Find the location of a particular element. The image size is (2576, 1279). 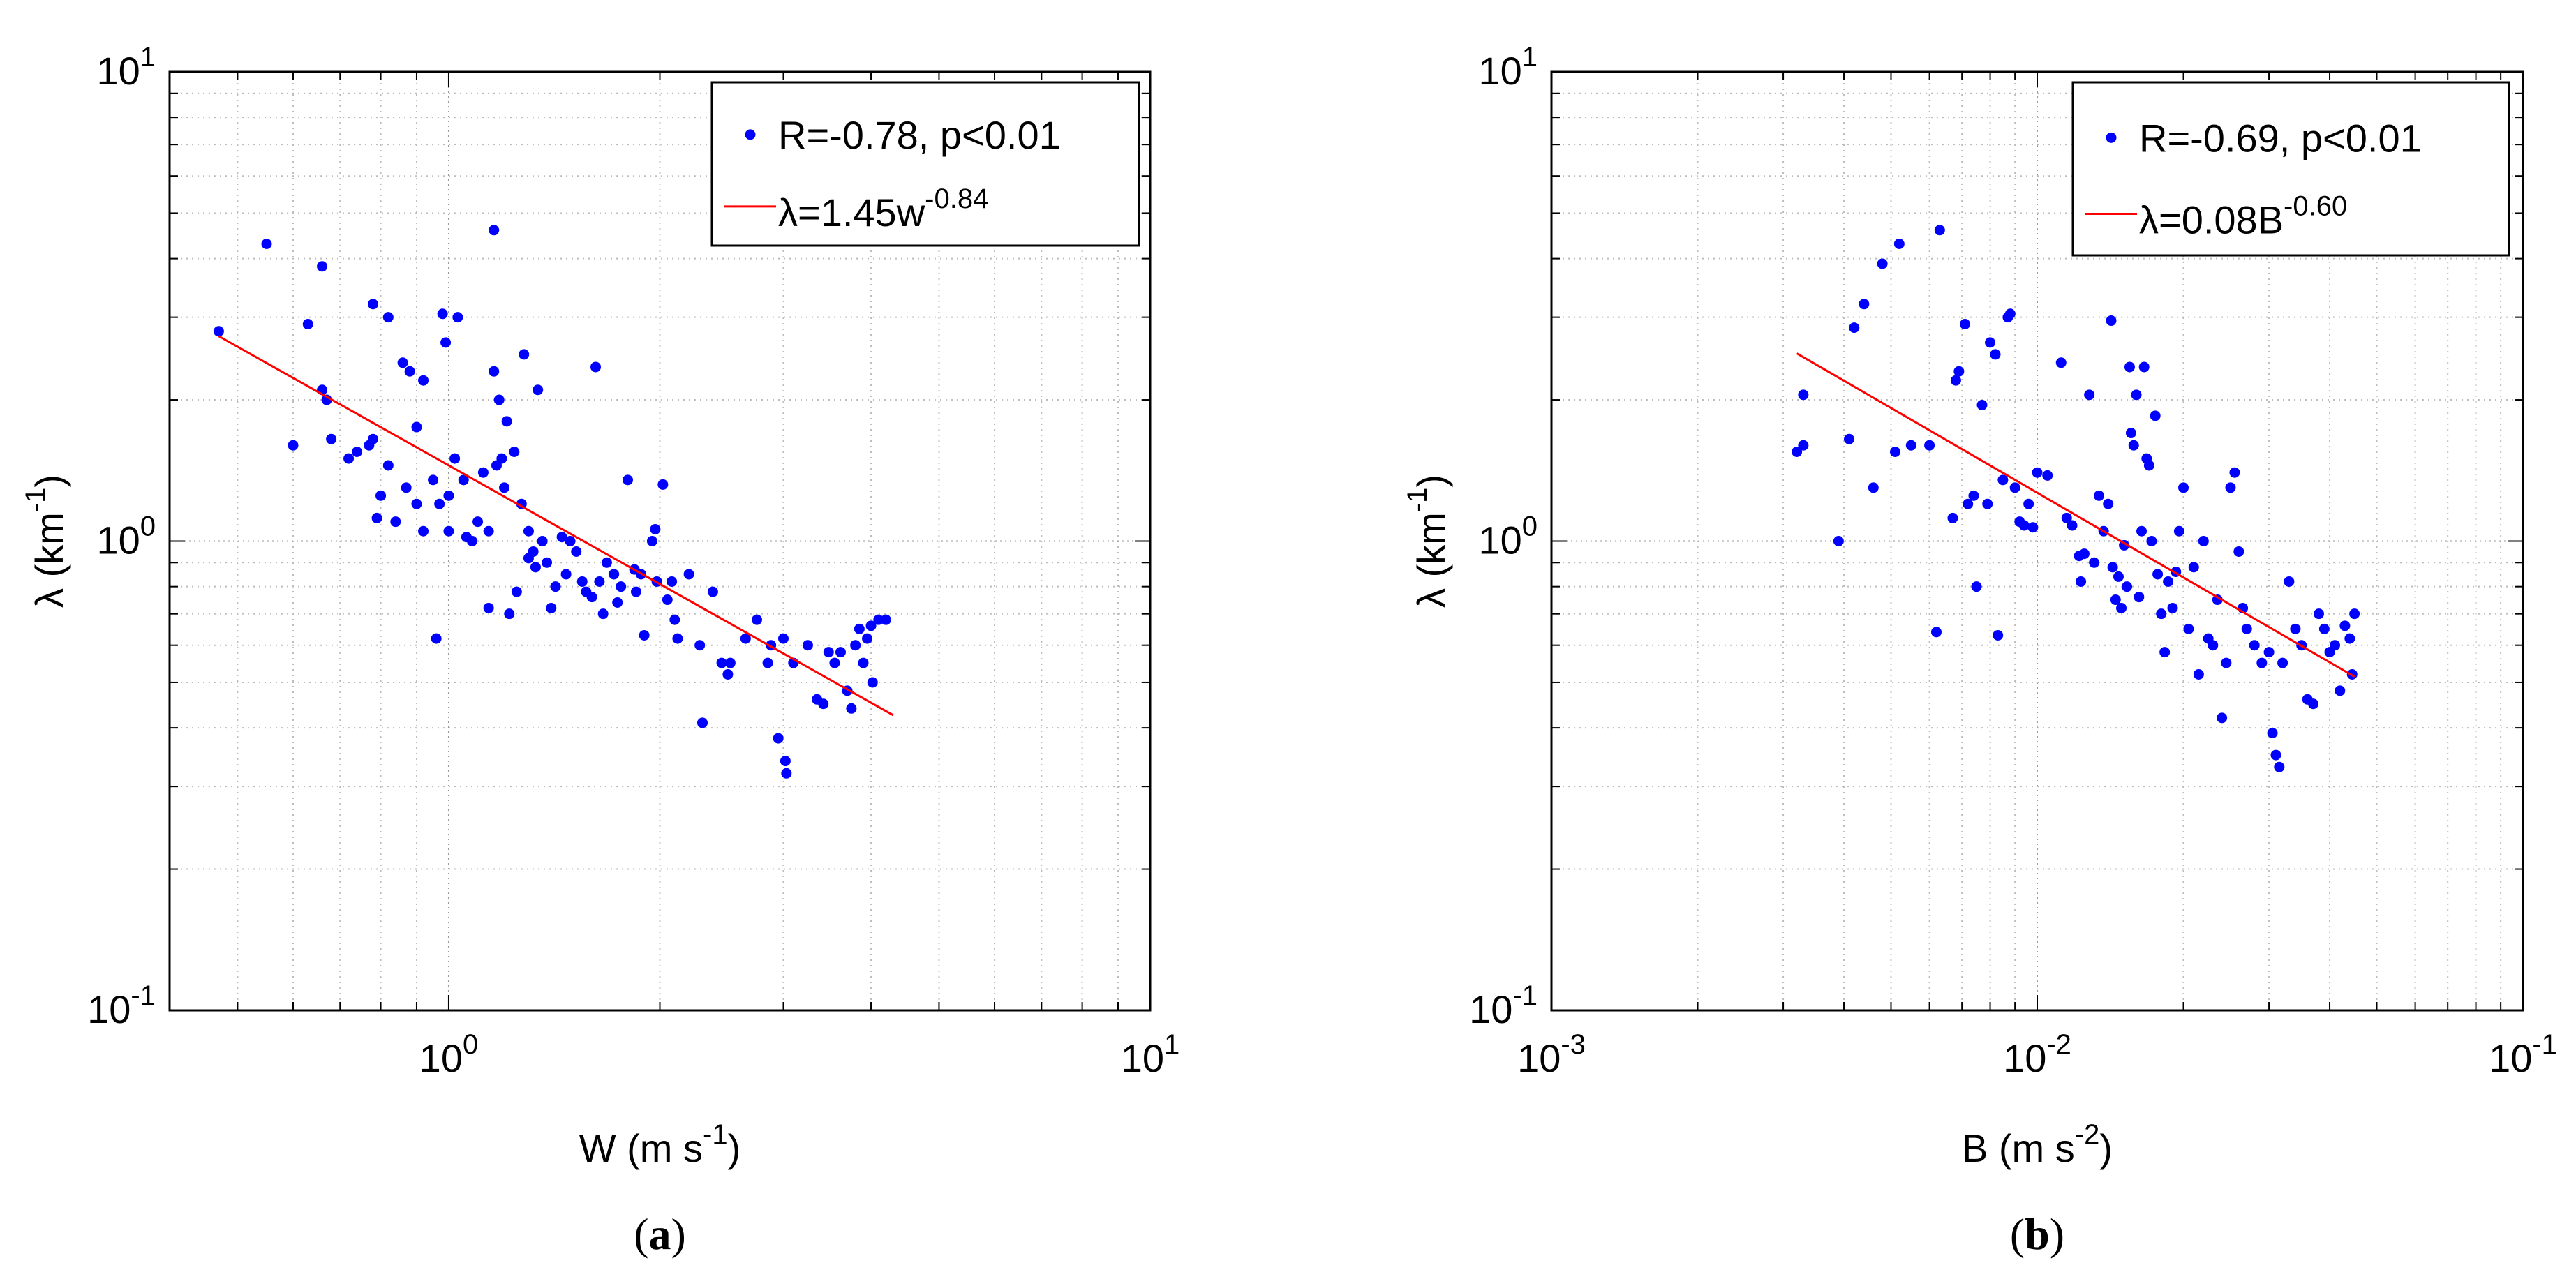

legend-box is located at coordinates (925, 164).